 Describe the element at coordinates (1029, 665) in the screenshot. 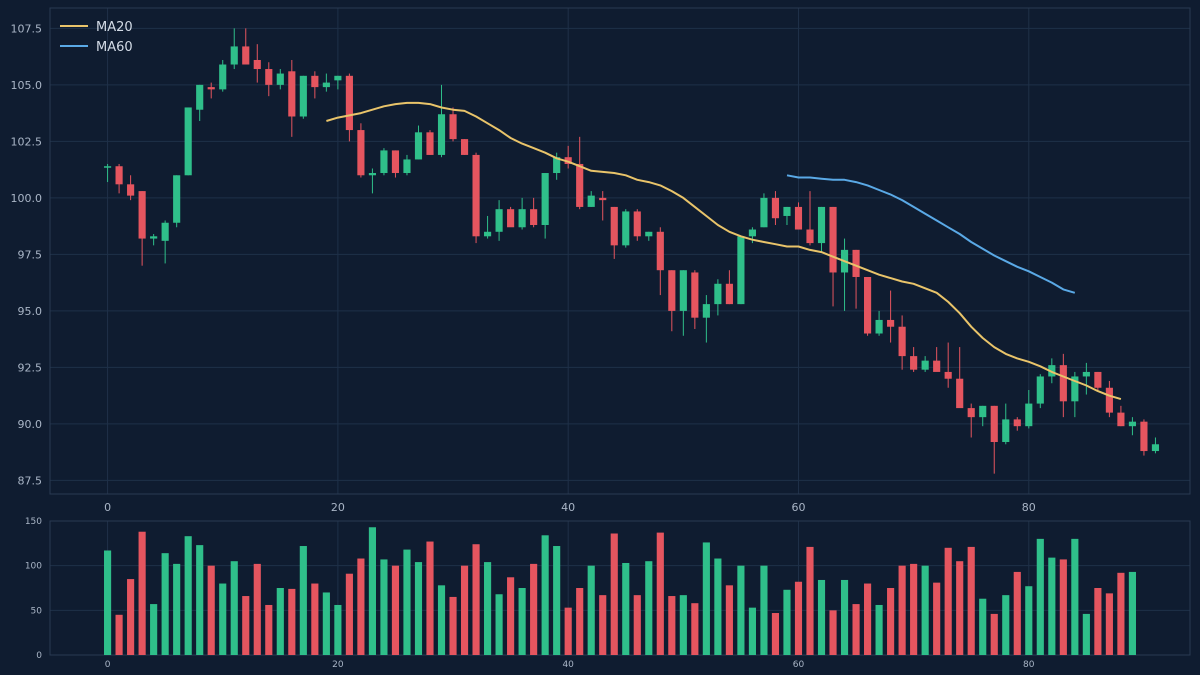

I see `volume-x-tick-label: 80` at that location.